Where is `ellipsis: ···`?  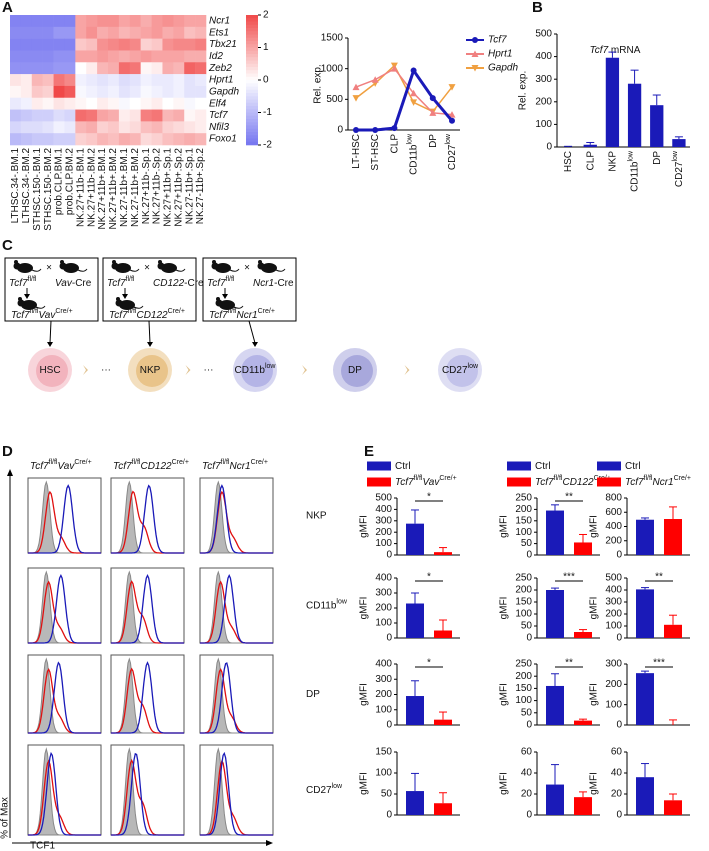 ellipsis: ··· is located at coordinates (106, 370).